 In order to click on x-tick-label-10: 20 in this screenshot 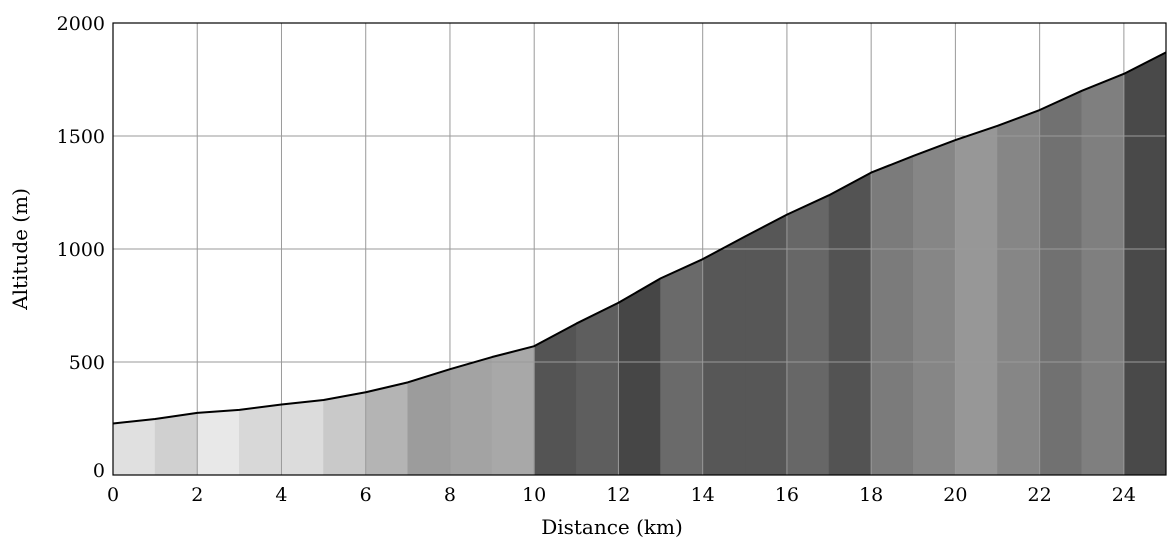, I will do `click(955, 495)`.